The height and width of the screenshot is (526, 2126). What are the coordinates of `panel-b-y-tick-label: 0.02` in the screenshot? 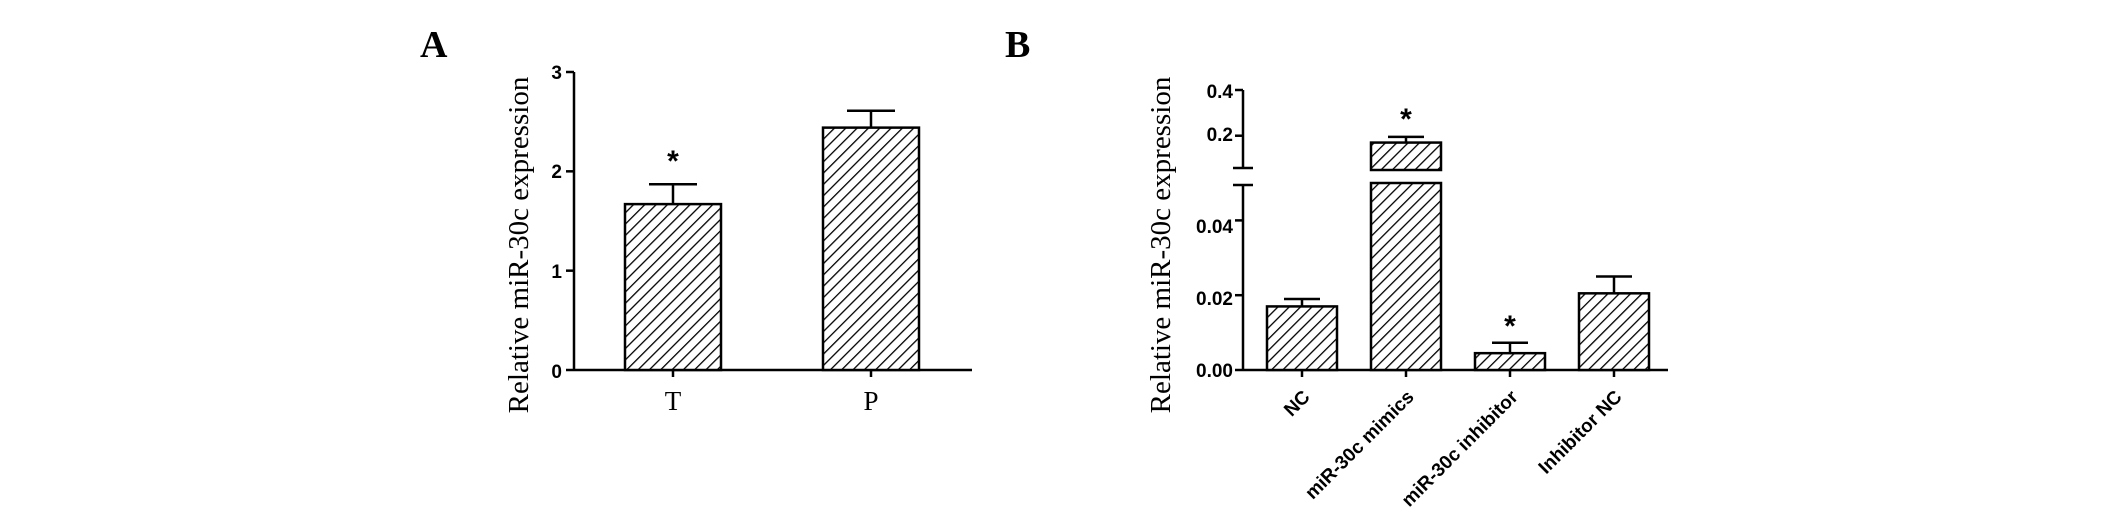 It's located at (1214, 299).